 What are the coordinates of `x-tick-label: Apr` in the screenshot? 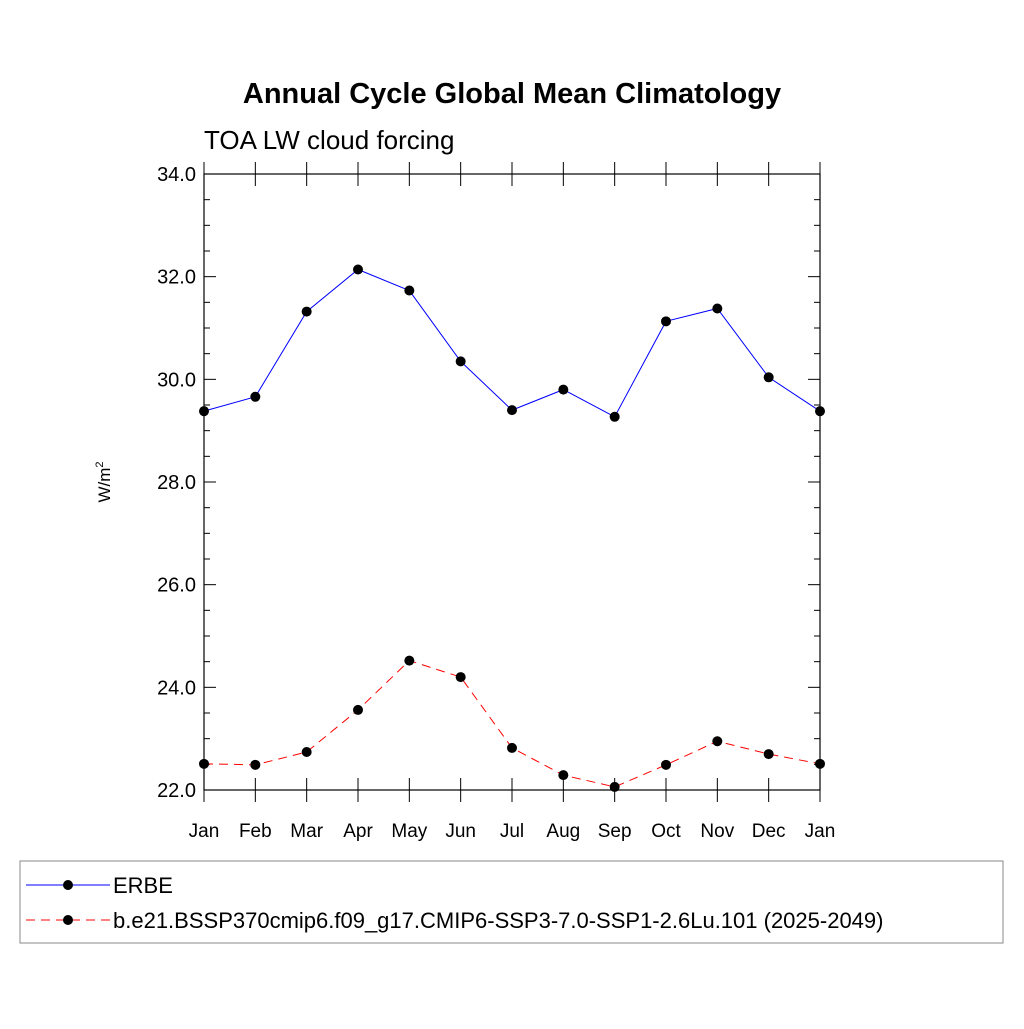 It's located at (358, 831).